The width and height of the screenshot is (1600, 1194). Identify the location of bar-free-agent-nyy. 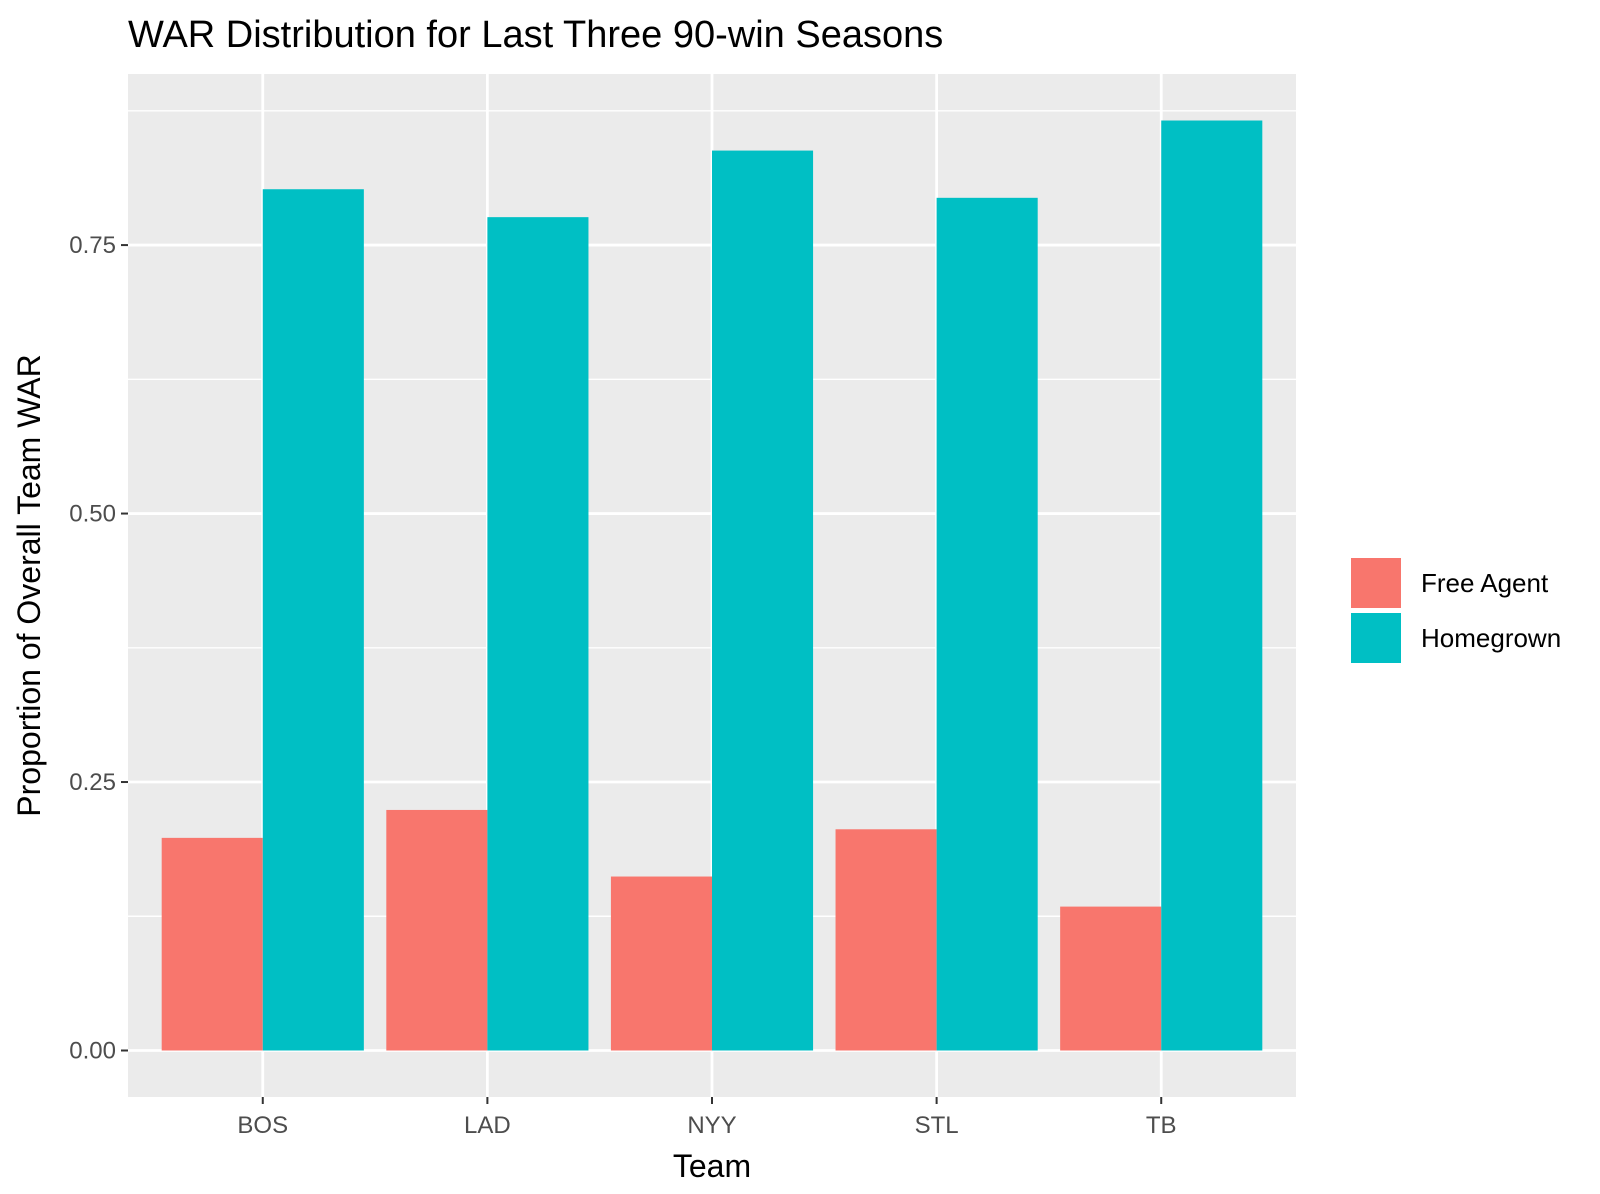
(661, 963).